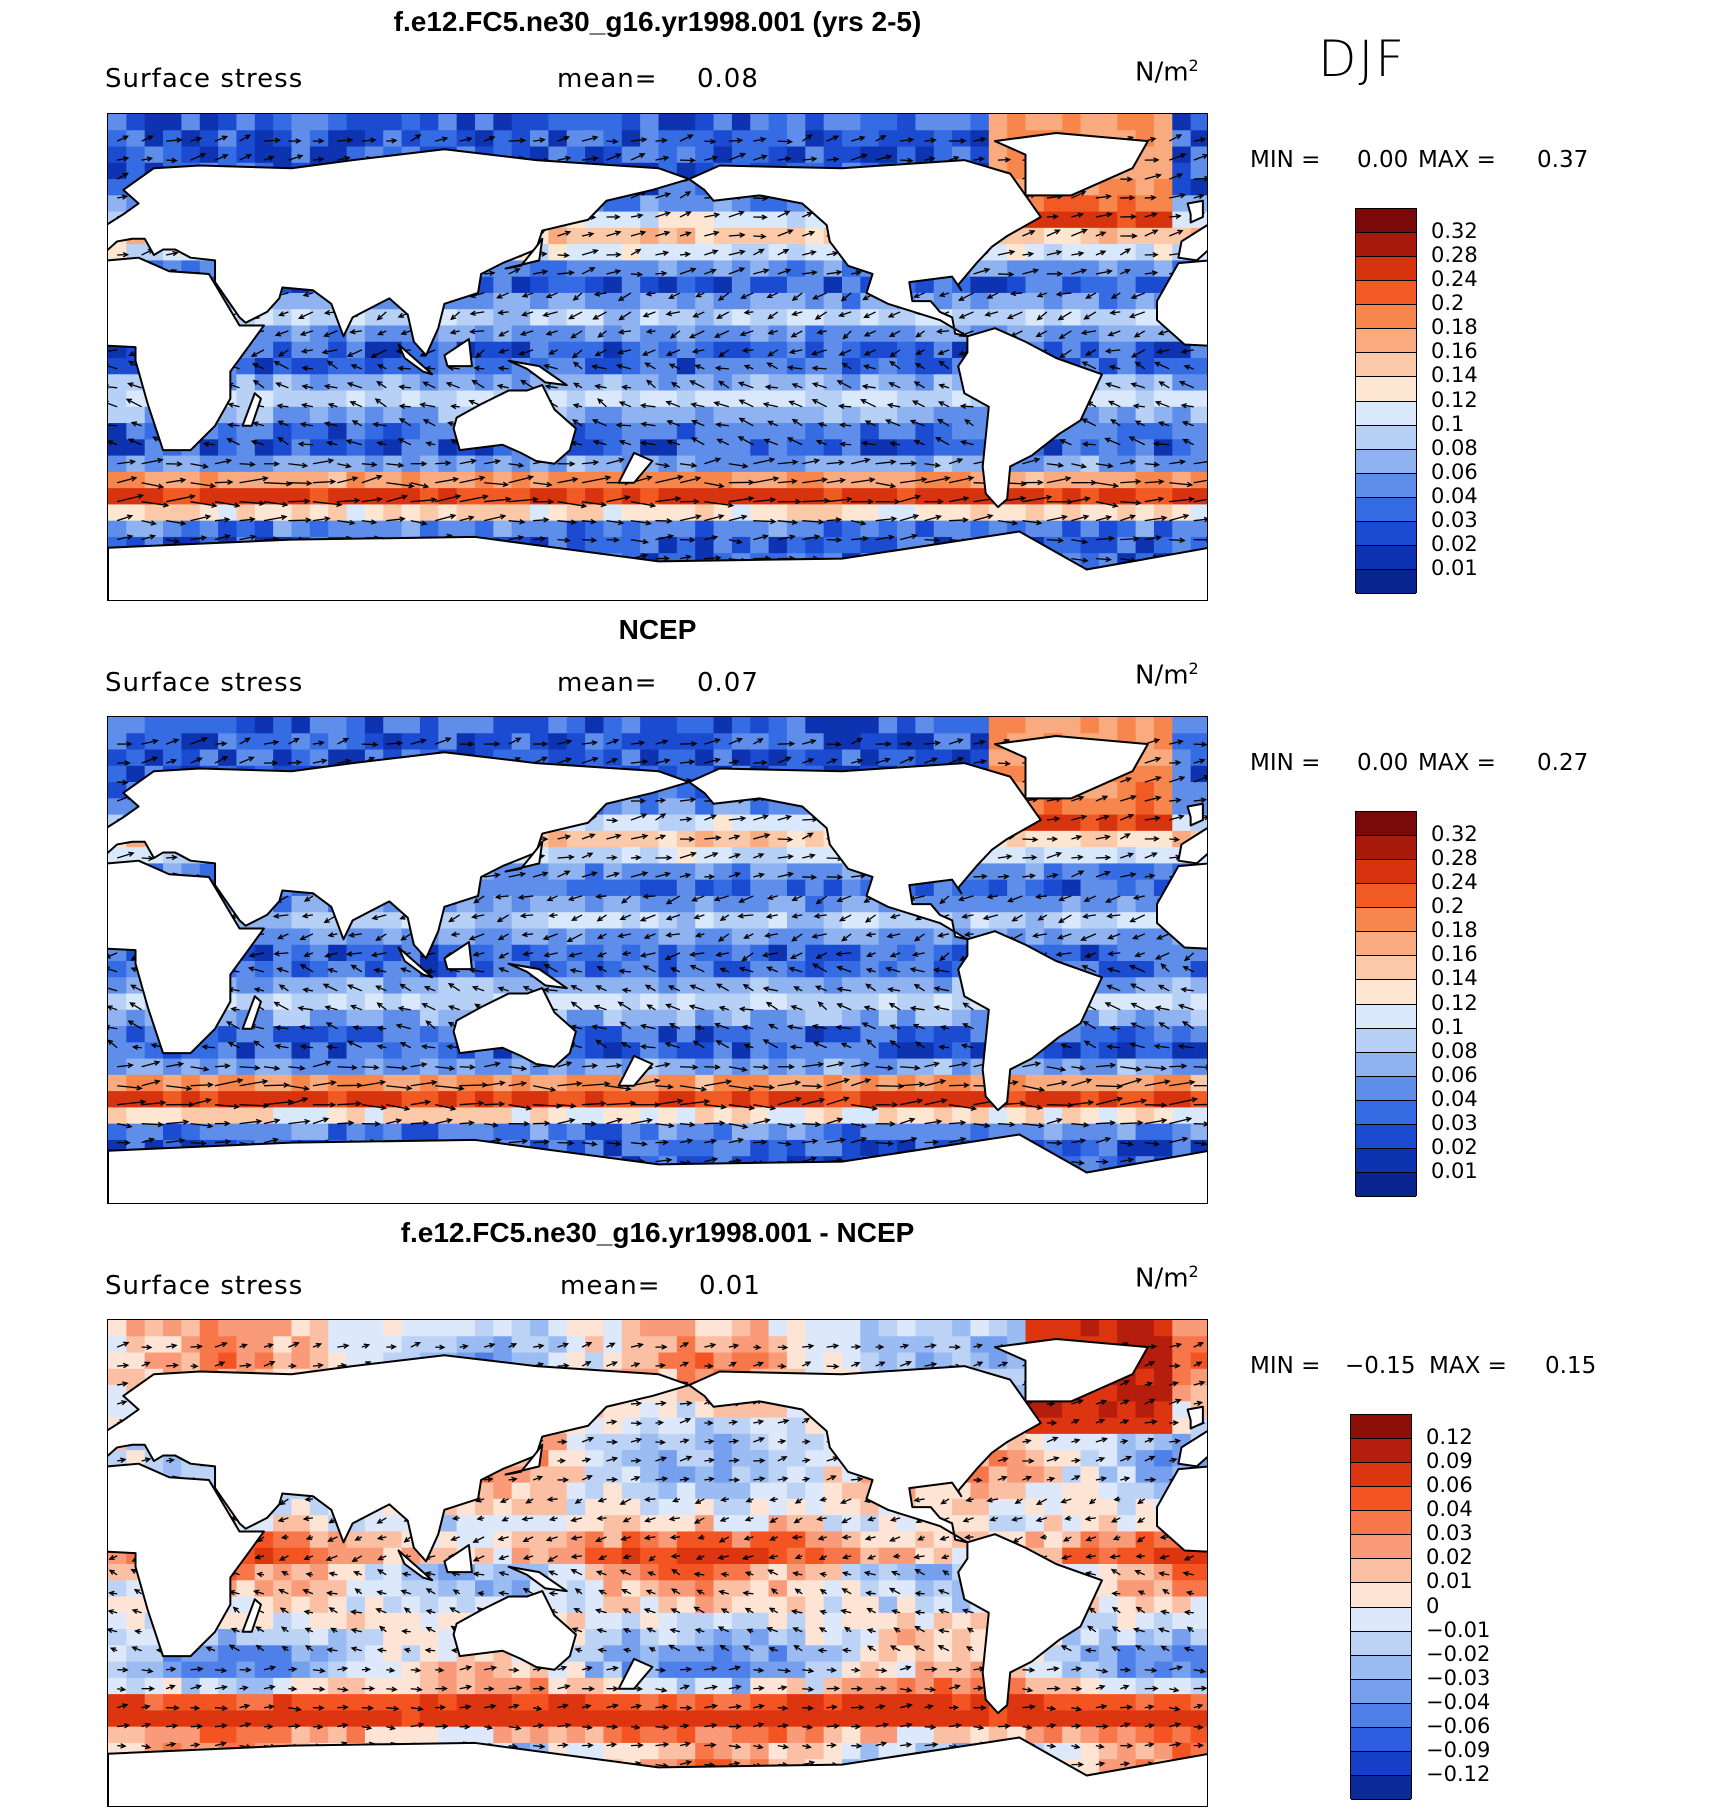  Describe the element at coordinates (1162, 675) in the screenshot. I see `units-text: N/m` at that location.